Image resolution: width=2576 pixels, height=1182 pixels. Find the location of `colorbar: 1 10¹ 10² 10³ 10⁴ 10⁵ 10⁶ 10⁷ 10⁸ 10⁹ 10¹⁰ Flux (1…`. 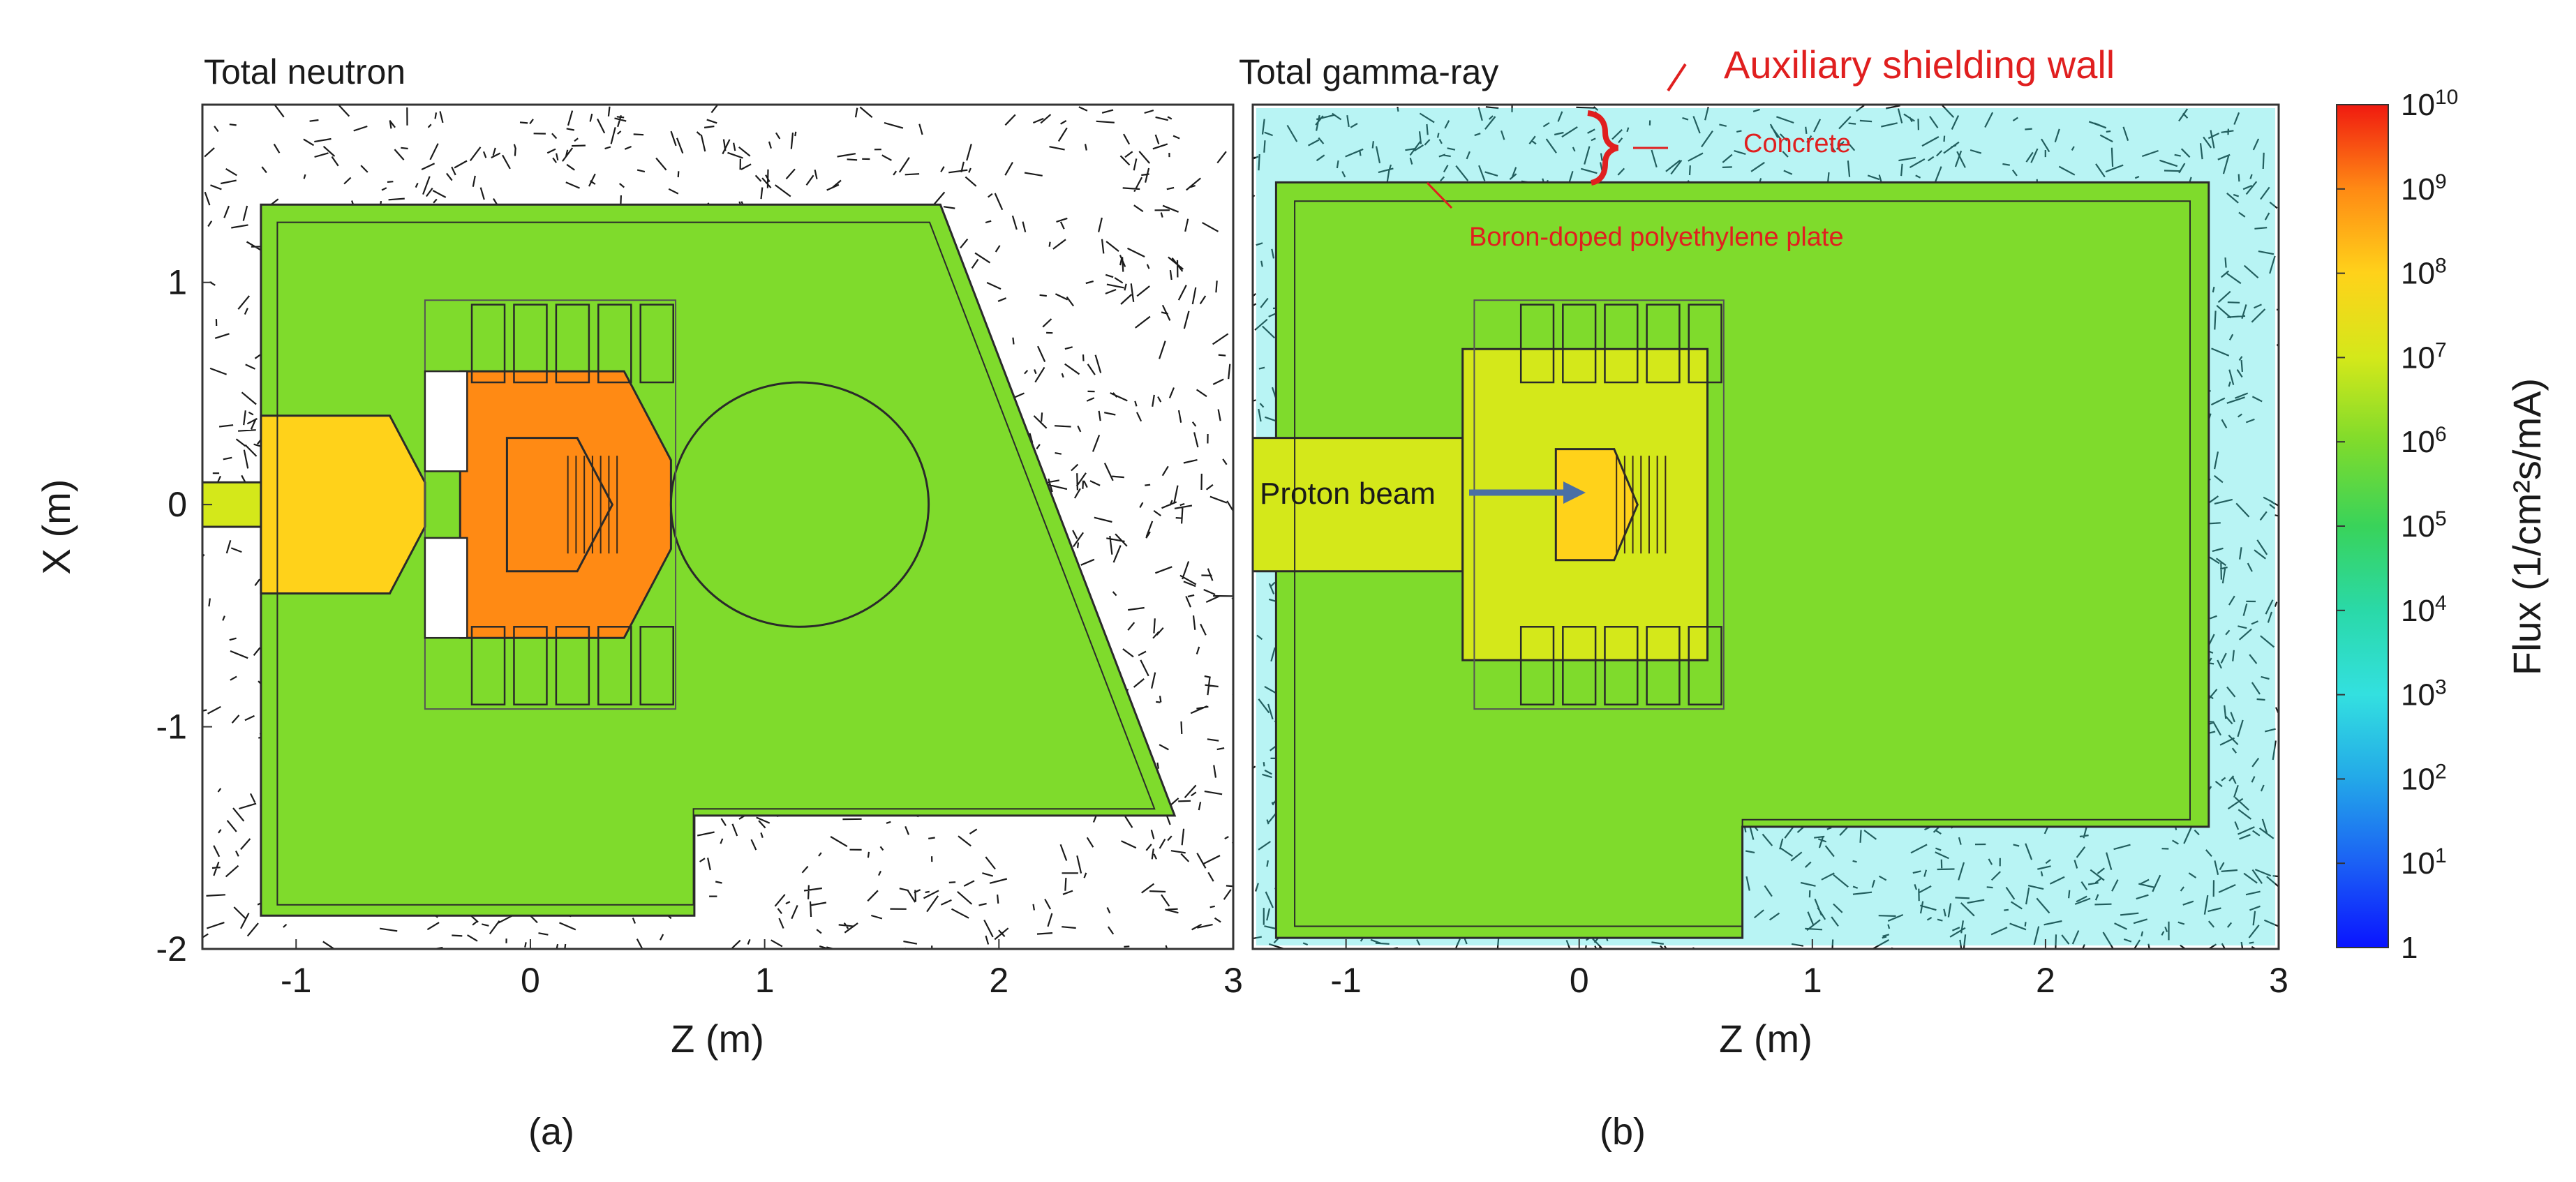

colorbar: 1 10¹ 10² 10³ 10⁴ 10⁵ 10⁶ 10⁷ 10⁸ 10⁹ 10¹⁰ Flux (1… is located at coordinates (2443, 525).